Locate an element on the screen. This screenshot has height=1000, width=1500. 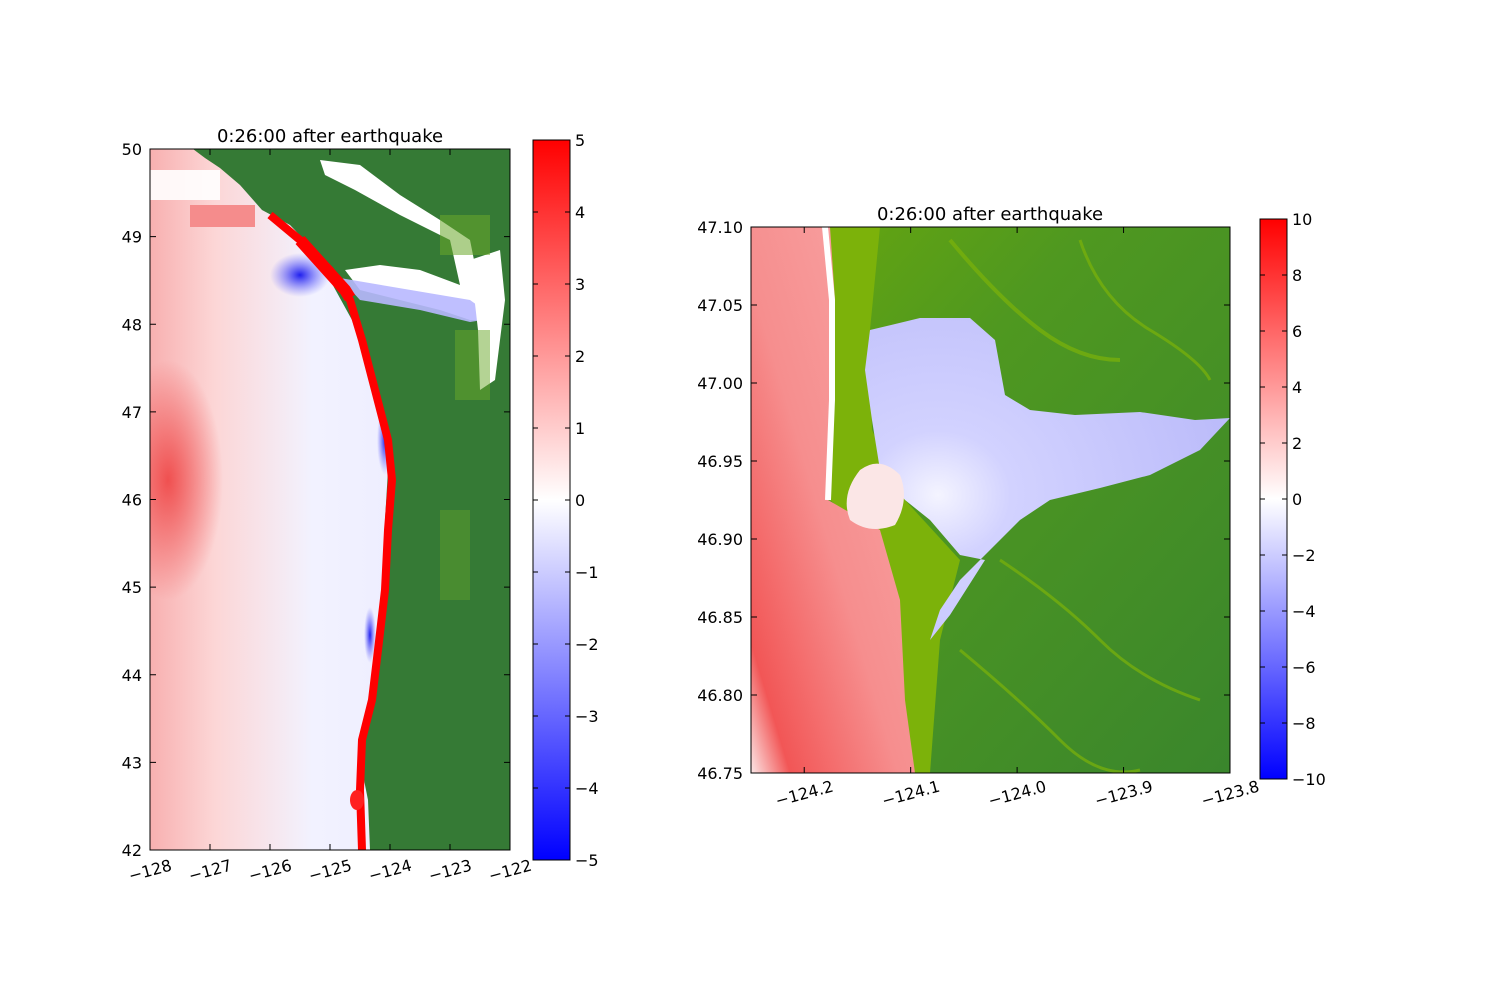
y-tick-label: 46.95 is located at coordinates (720, 461).